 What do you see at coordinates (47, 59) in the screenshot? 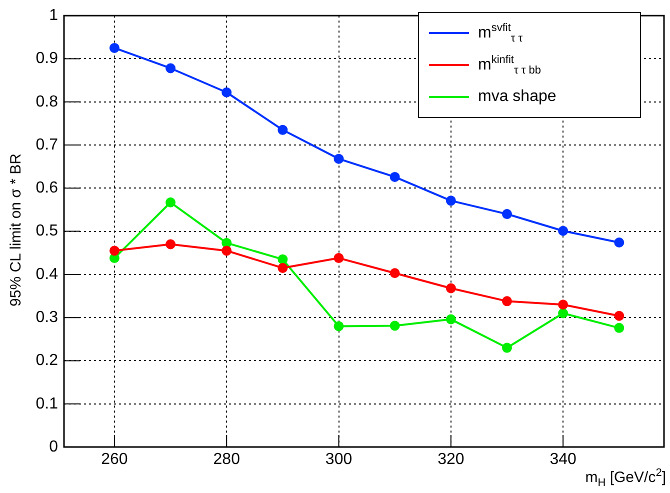
I see `y-tick-label: 0.9` at bounding box center [47, 59].